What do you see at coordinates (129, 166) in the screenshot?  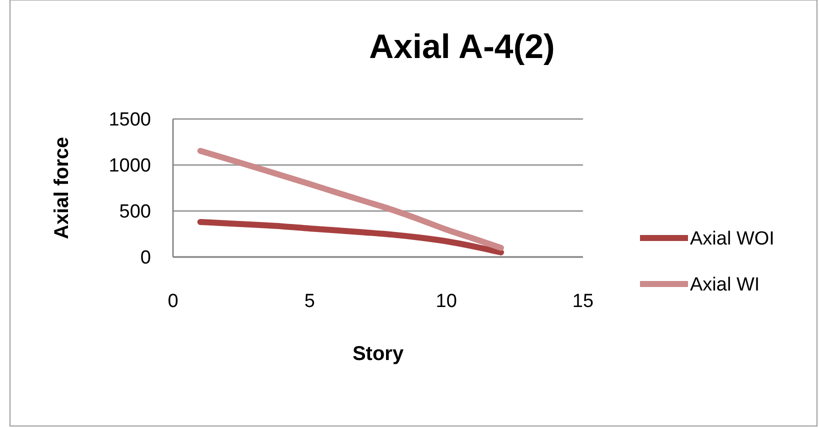 I see `y-tick-label: 1000` at bounding box center [129, 166].